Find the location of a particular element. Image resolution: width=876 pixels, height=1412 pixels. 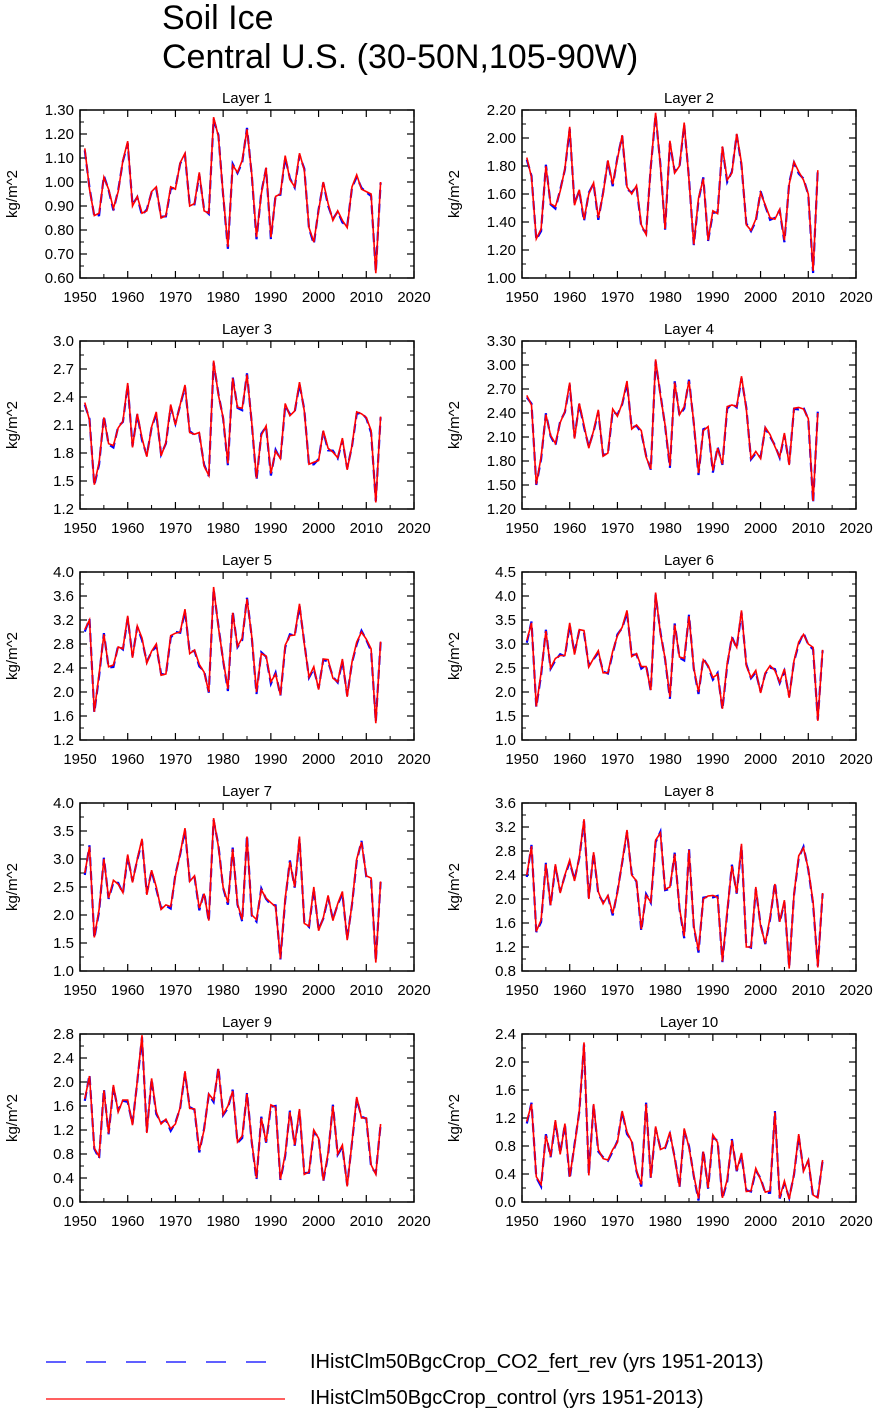

panel3-xtick-label: 1980 is located at coordinates (222, 528).